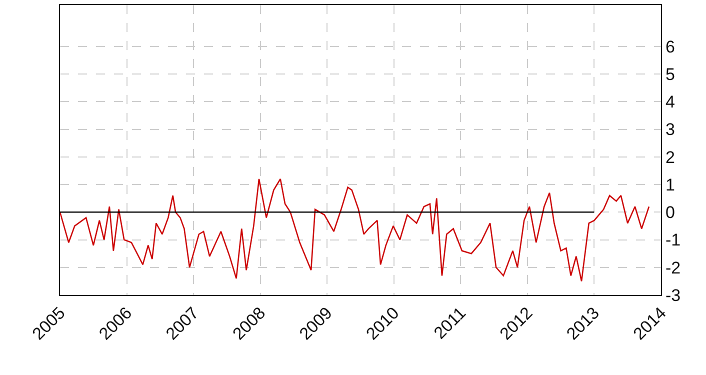 The height and width of the screenshot is (375, 706). Describe the element at coordinates (673, 268) in the screenshot. I see `y-tick-label: -2` at that location.